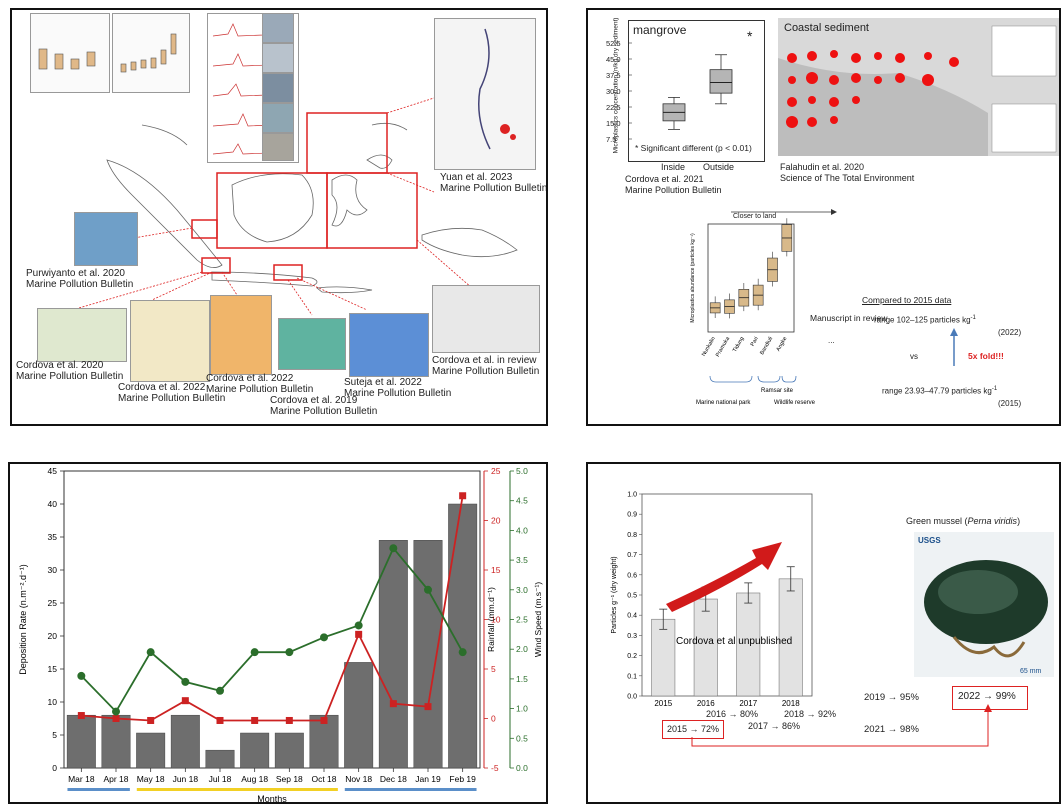  Describe the element at coordinates (826, 28) in the screenshot. I see `coastal-title: Coastal sediment` at that location.